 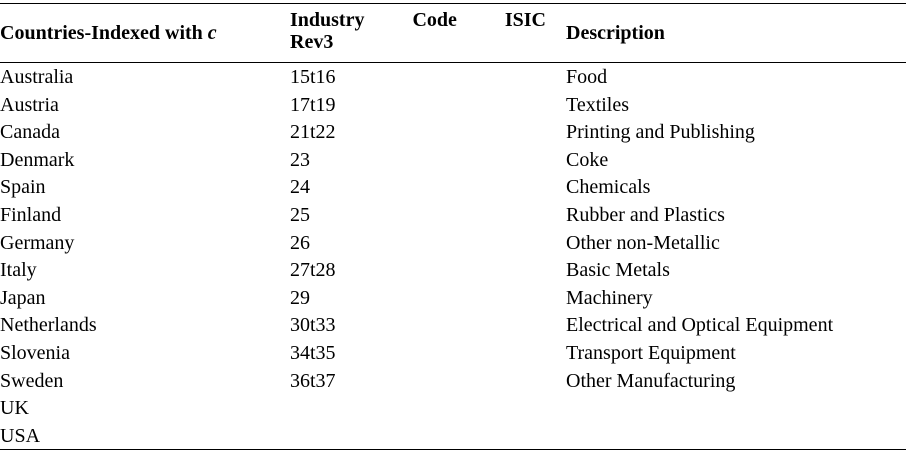 I want to click on country-cell: Spain, so click(x=23, y=187).